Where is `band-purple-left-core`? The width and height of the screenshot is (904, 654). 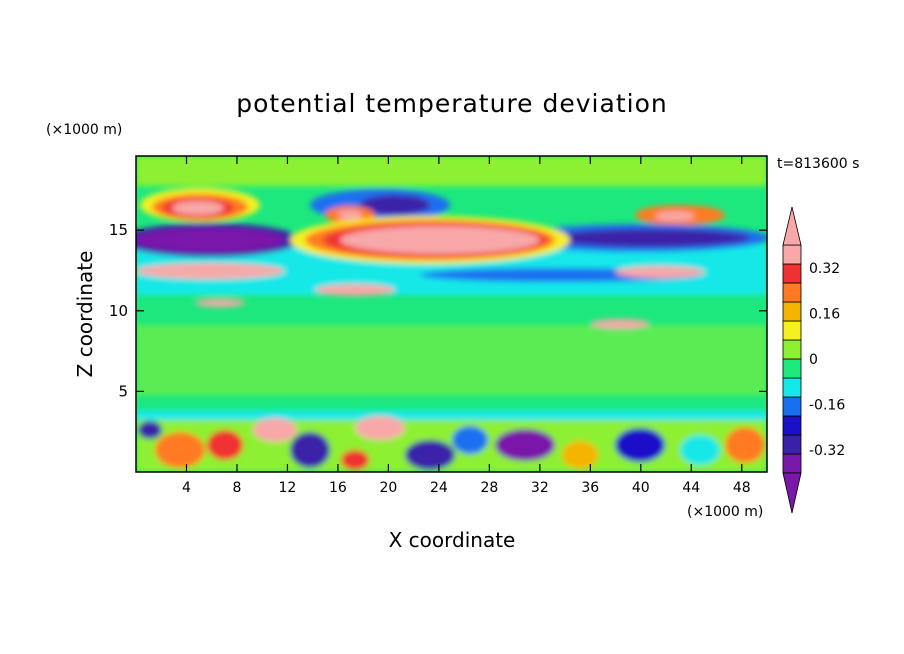 band-purple-left-core is located at coordinates (210, 240).